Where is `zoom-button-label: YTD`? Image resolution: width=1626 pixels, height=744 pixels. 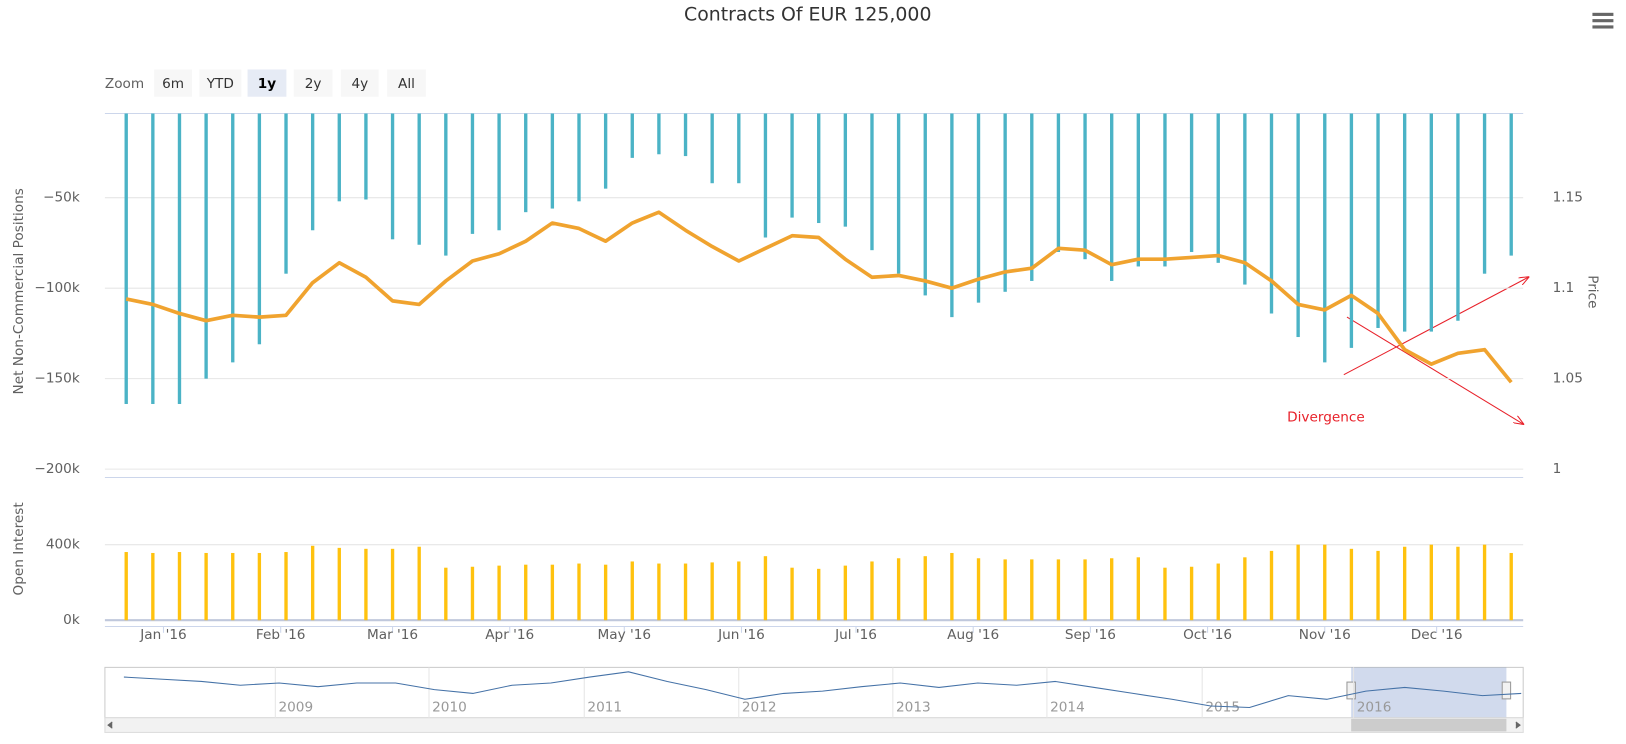
zoom-button-label: YTD is located at coordinates (220, 84).